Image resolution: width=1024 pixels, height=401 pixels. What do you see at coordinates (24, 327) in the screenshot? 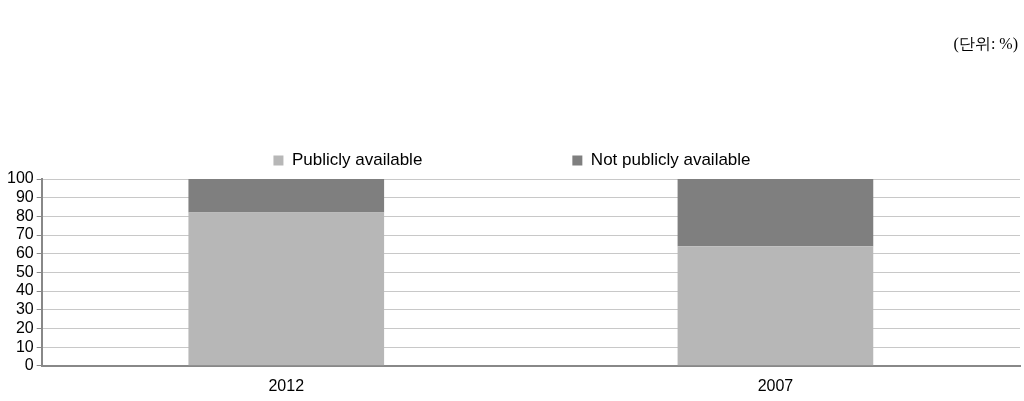
I see `y-tick-label: 20` at bounding box center [24, 327].